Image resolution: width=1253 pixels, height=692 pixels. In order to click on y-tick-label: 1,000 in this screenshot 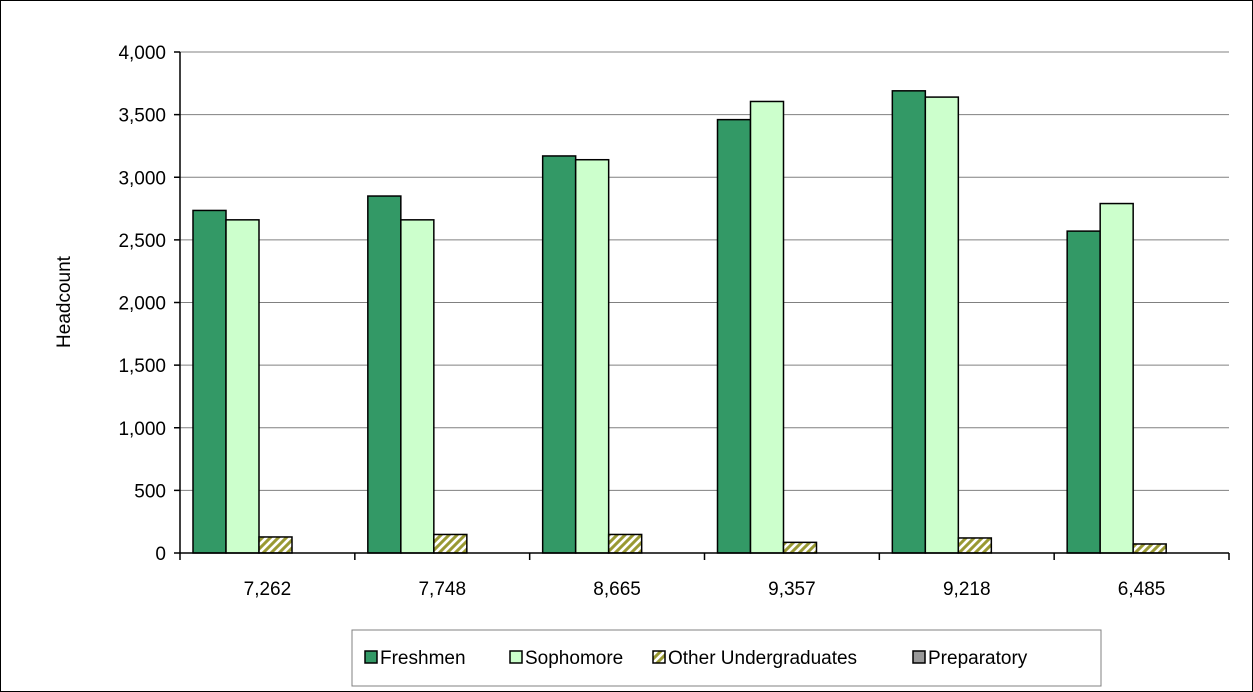, I will do `click(142, 429)`.